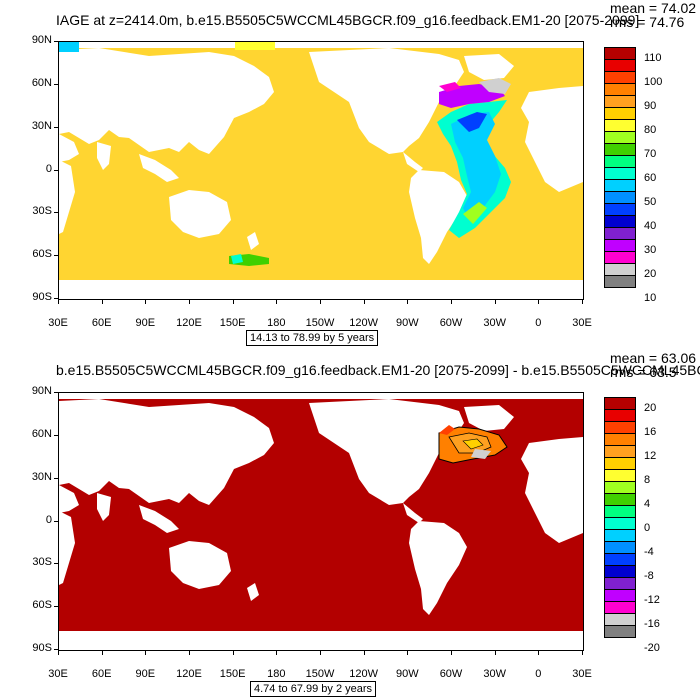 The height and width of the screenshot is (700, 700). What do you see at coordinates (364, 323) in the screenshot?
I see `longitude-tick-label: 120W` at bounding box center [364, 323].